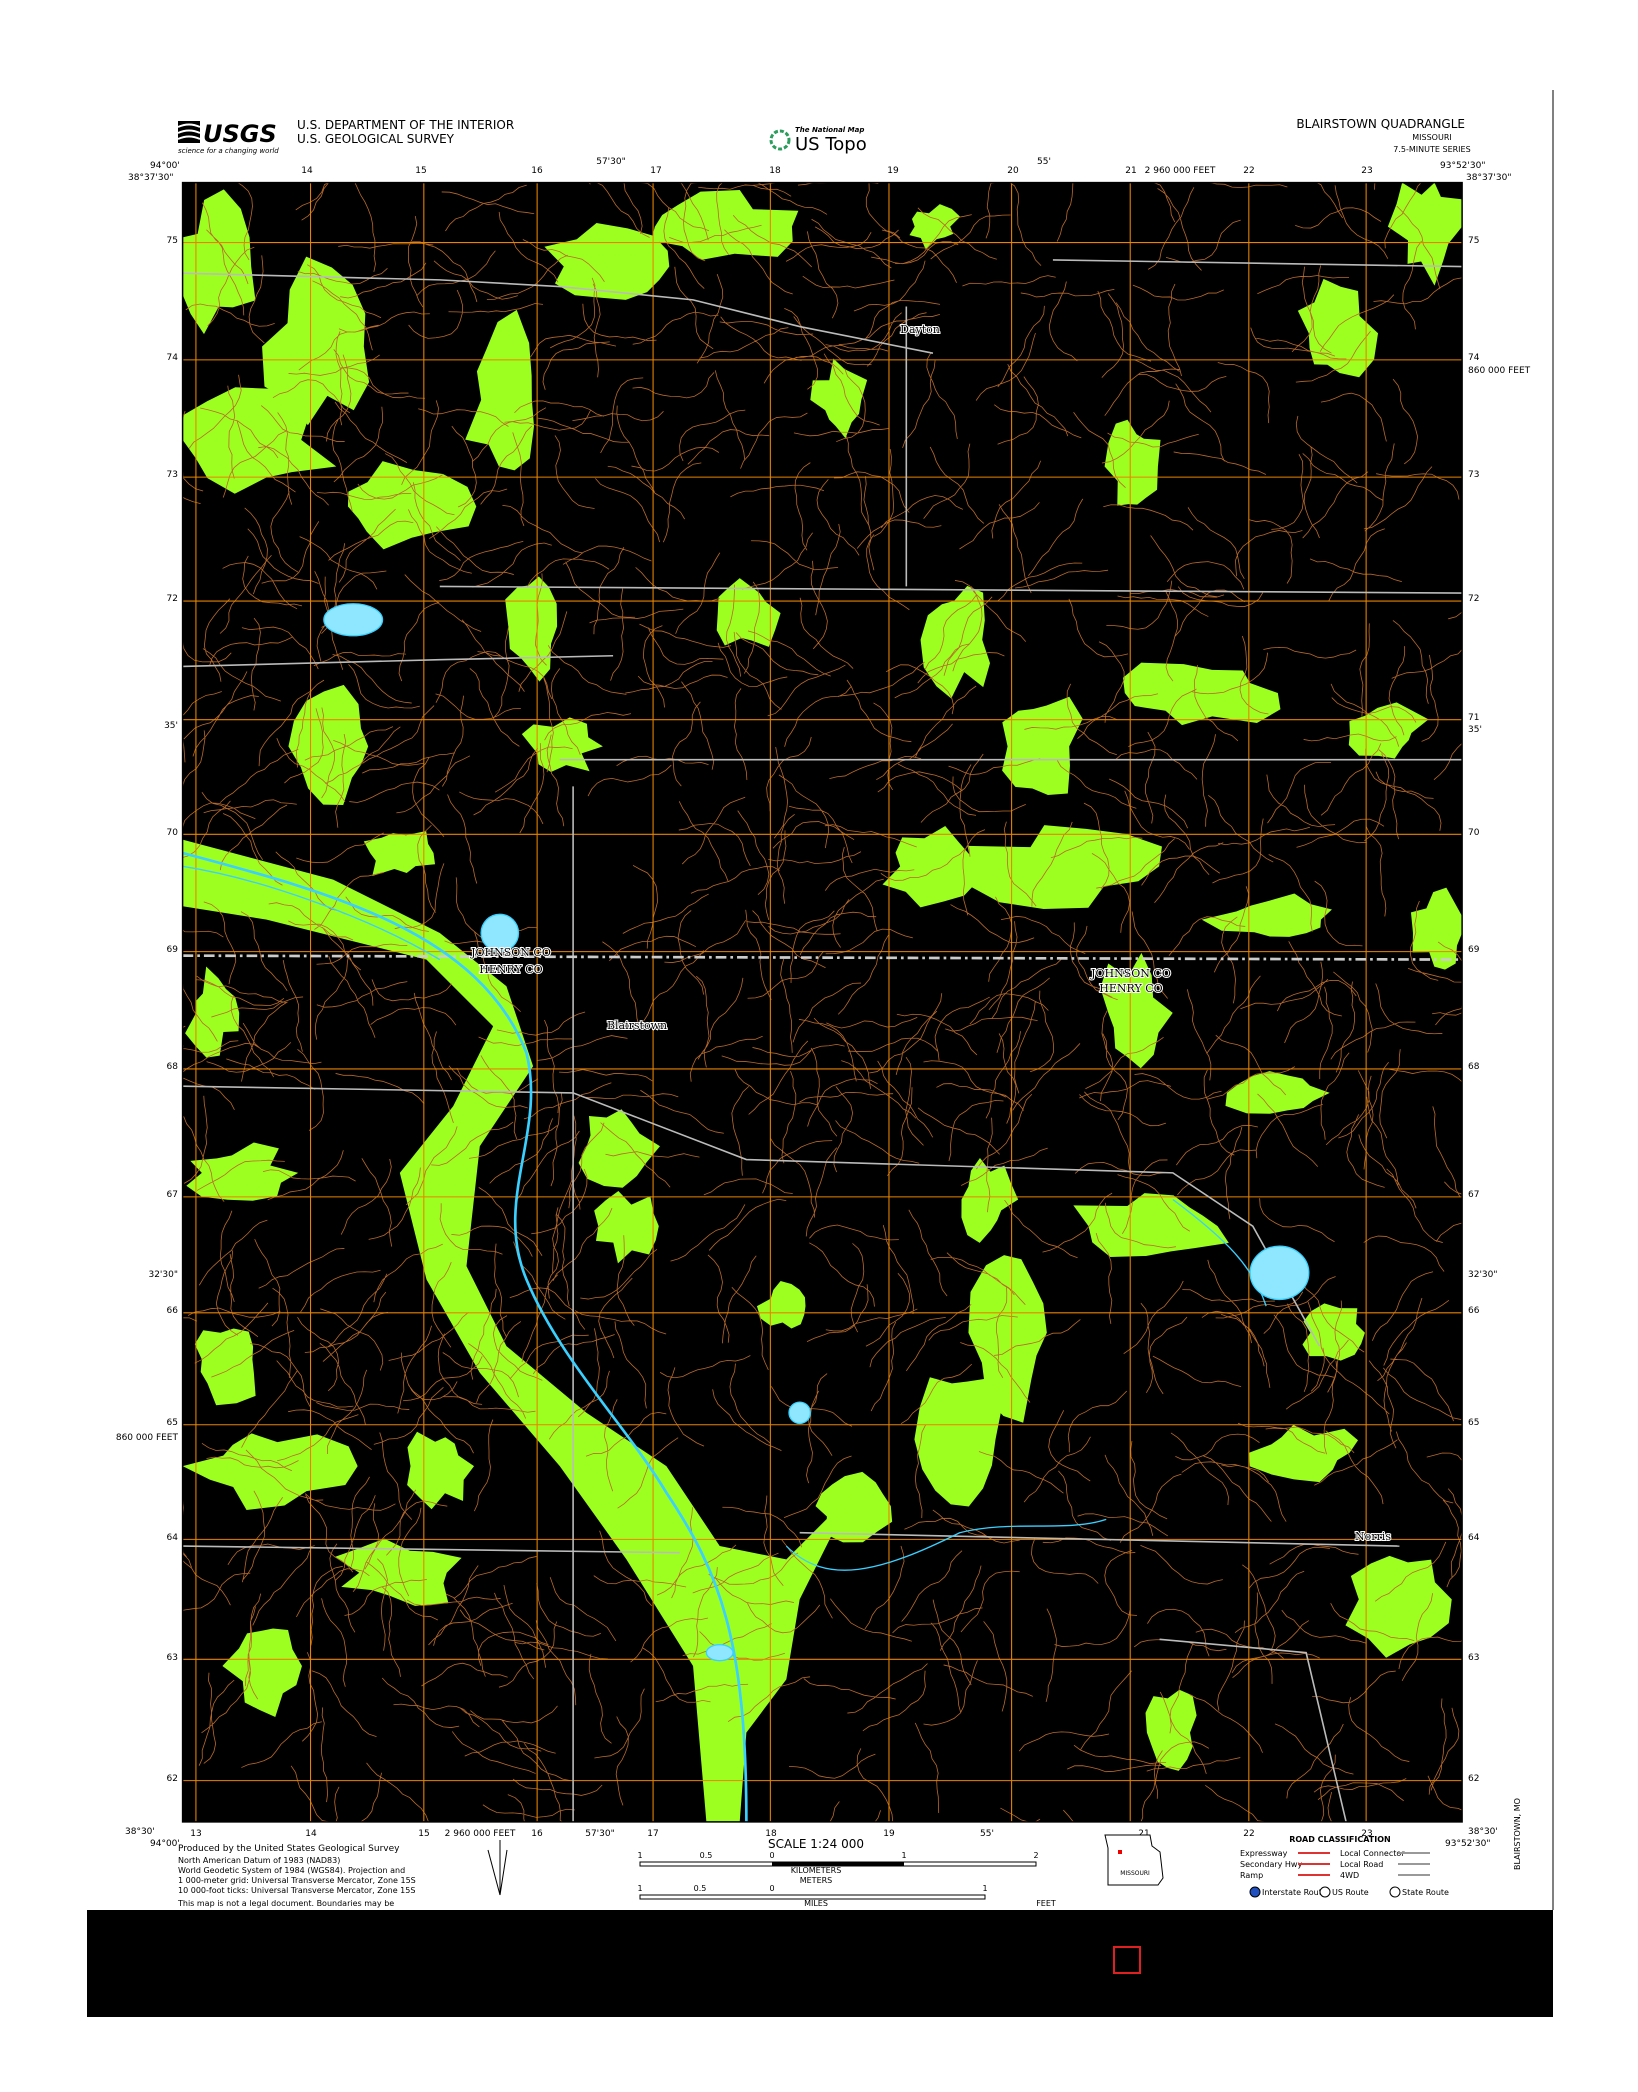 Image resolution: width=1638 pixels, height=2092 pixels. Describe the element at coordinates (1271, 1864) in the screenshot. I see `road-legend-item: Secondary Hwy` at that location.